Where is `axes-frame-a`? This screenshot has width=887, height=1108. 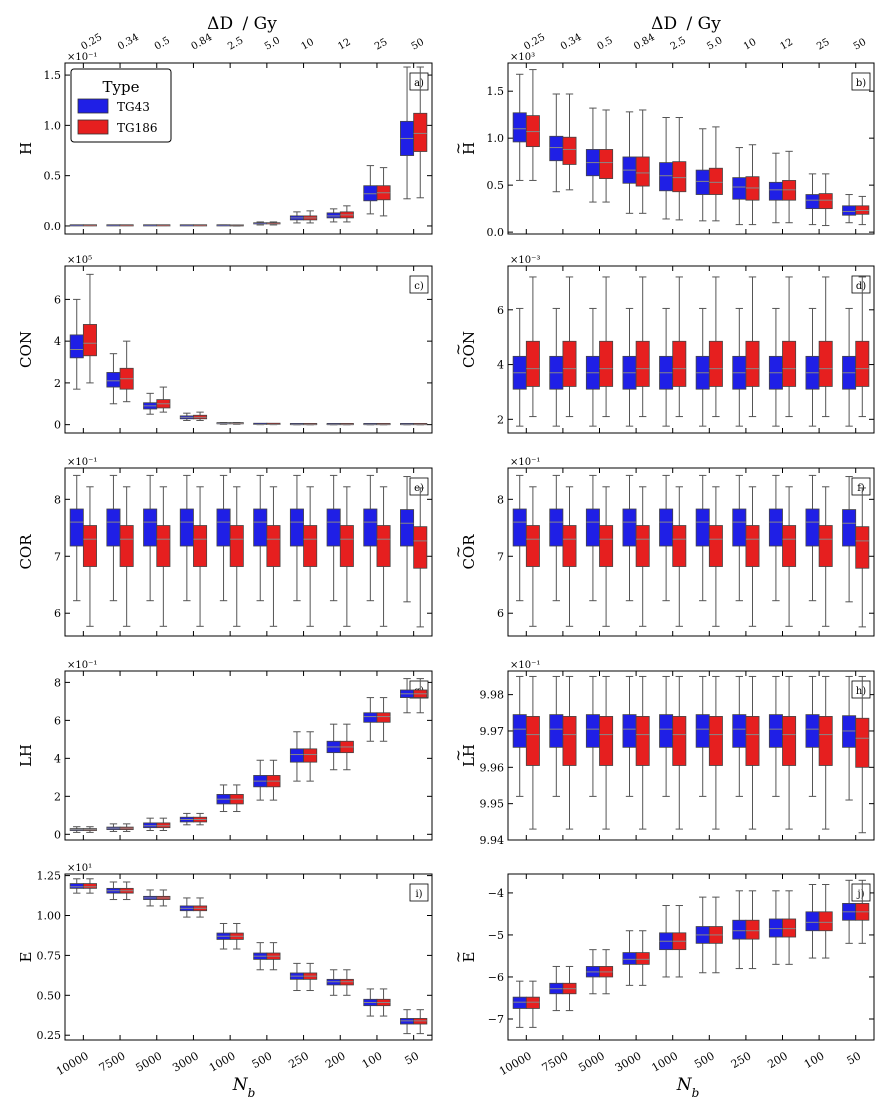
axes-frame-a is located at coordinates (248, 148).